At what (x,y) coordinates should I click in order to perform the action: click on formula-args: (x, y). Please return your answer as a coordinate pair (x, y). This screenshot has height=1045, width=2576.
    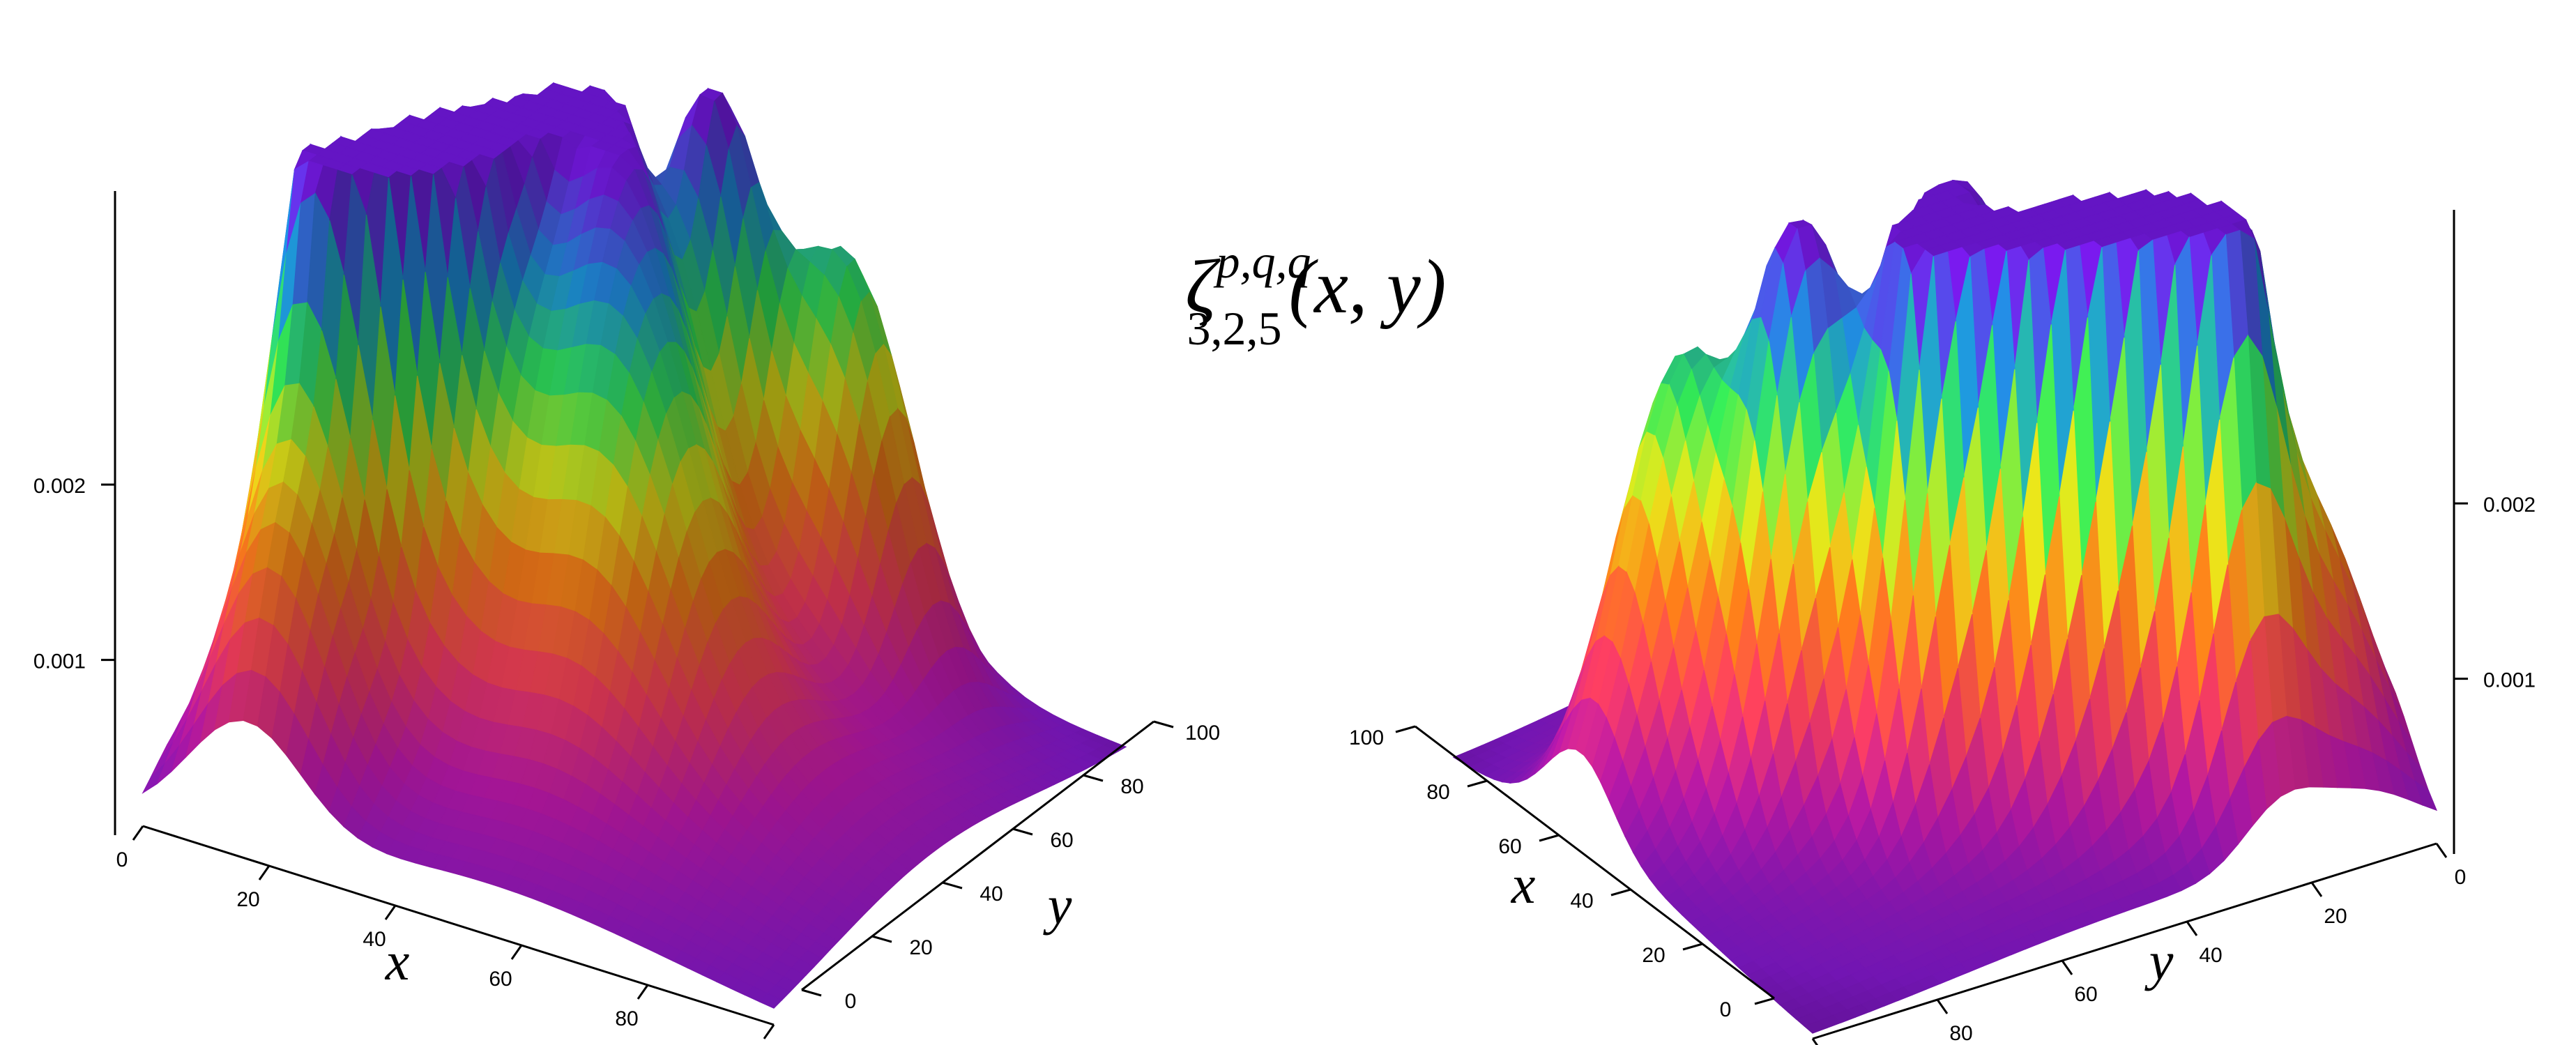
    Looking at the image, I should click on (1368, 286).